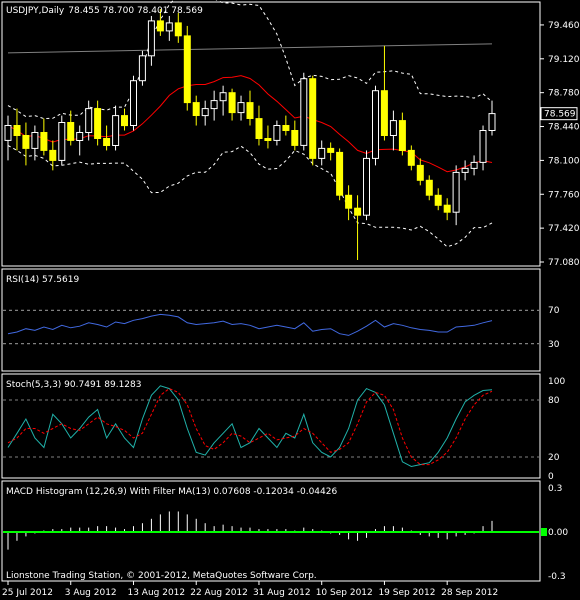  Describe the element at coordinates (564, 161) in the screenshot. I see `price-tick-label: 78.100` at that location.